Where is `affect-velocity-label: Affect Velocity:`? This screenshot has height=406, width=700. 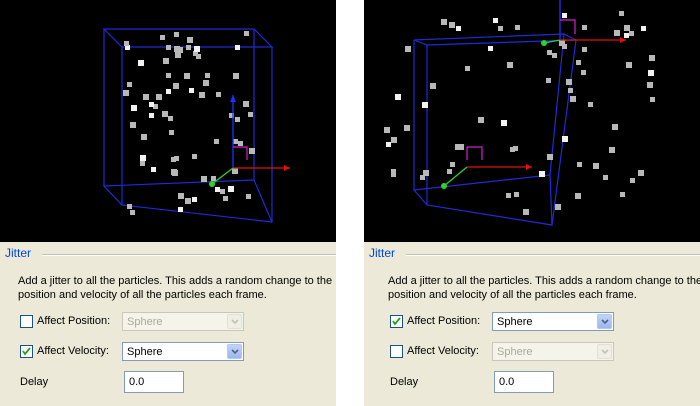
affect-velocity-label: Affect Velocity: is located at coordinates (443, 351).